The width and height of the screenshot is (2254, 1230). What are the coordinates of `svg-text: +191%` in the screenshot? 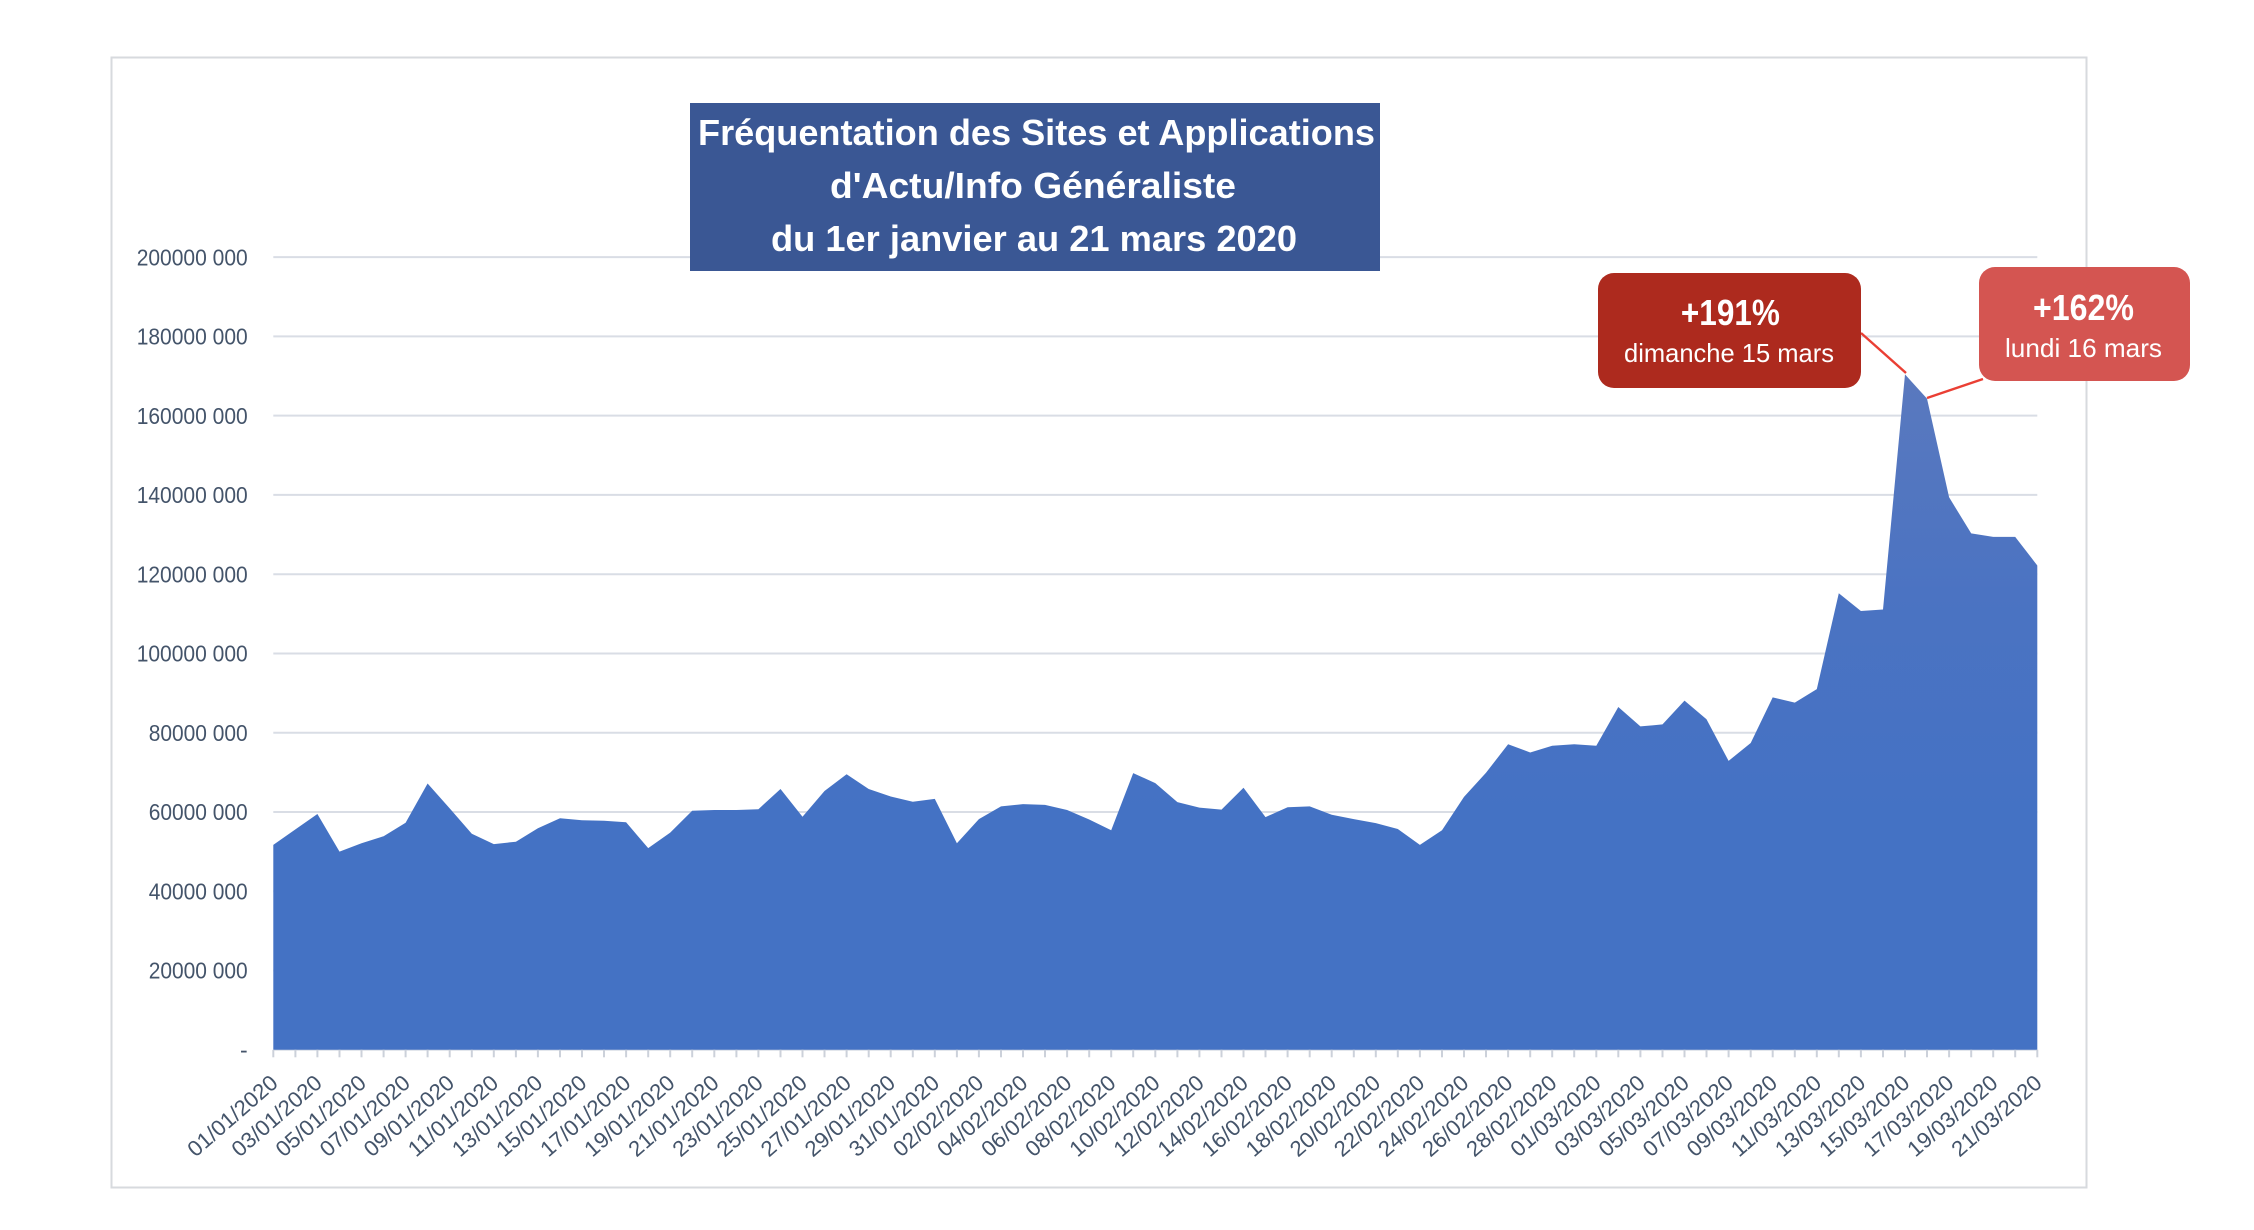 It's located at (1730, 312).